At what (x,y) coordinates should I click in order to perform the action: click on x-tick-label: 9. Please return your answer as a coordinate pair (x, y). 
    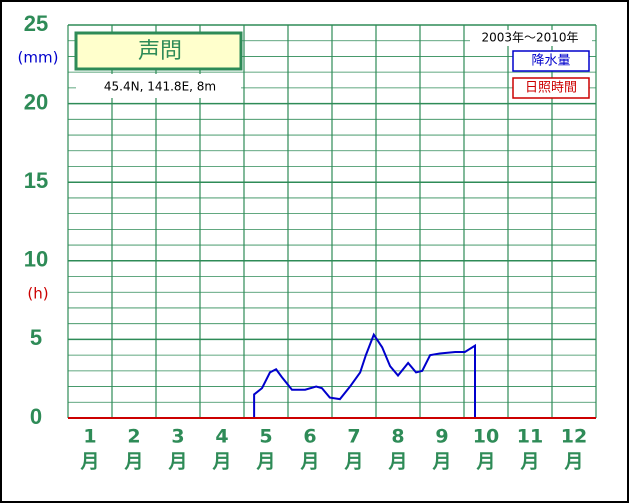
    Looking at the image, I should click on (441, 437).